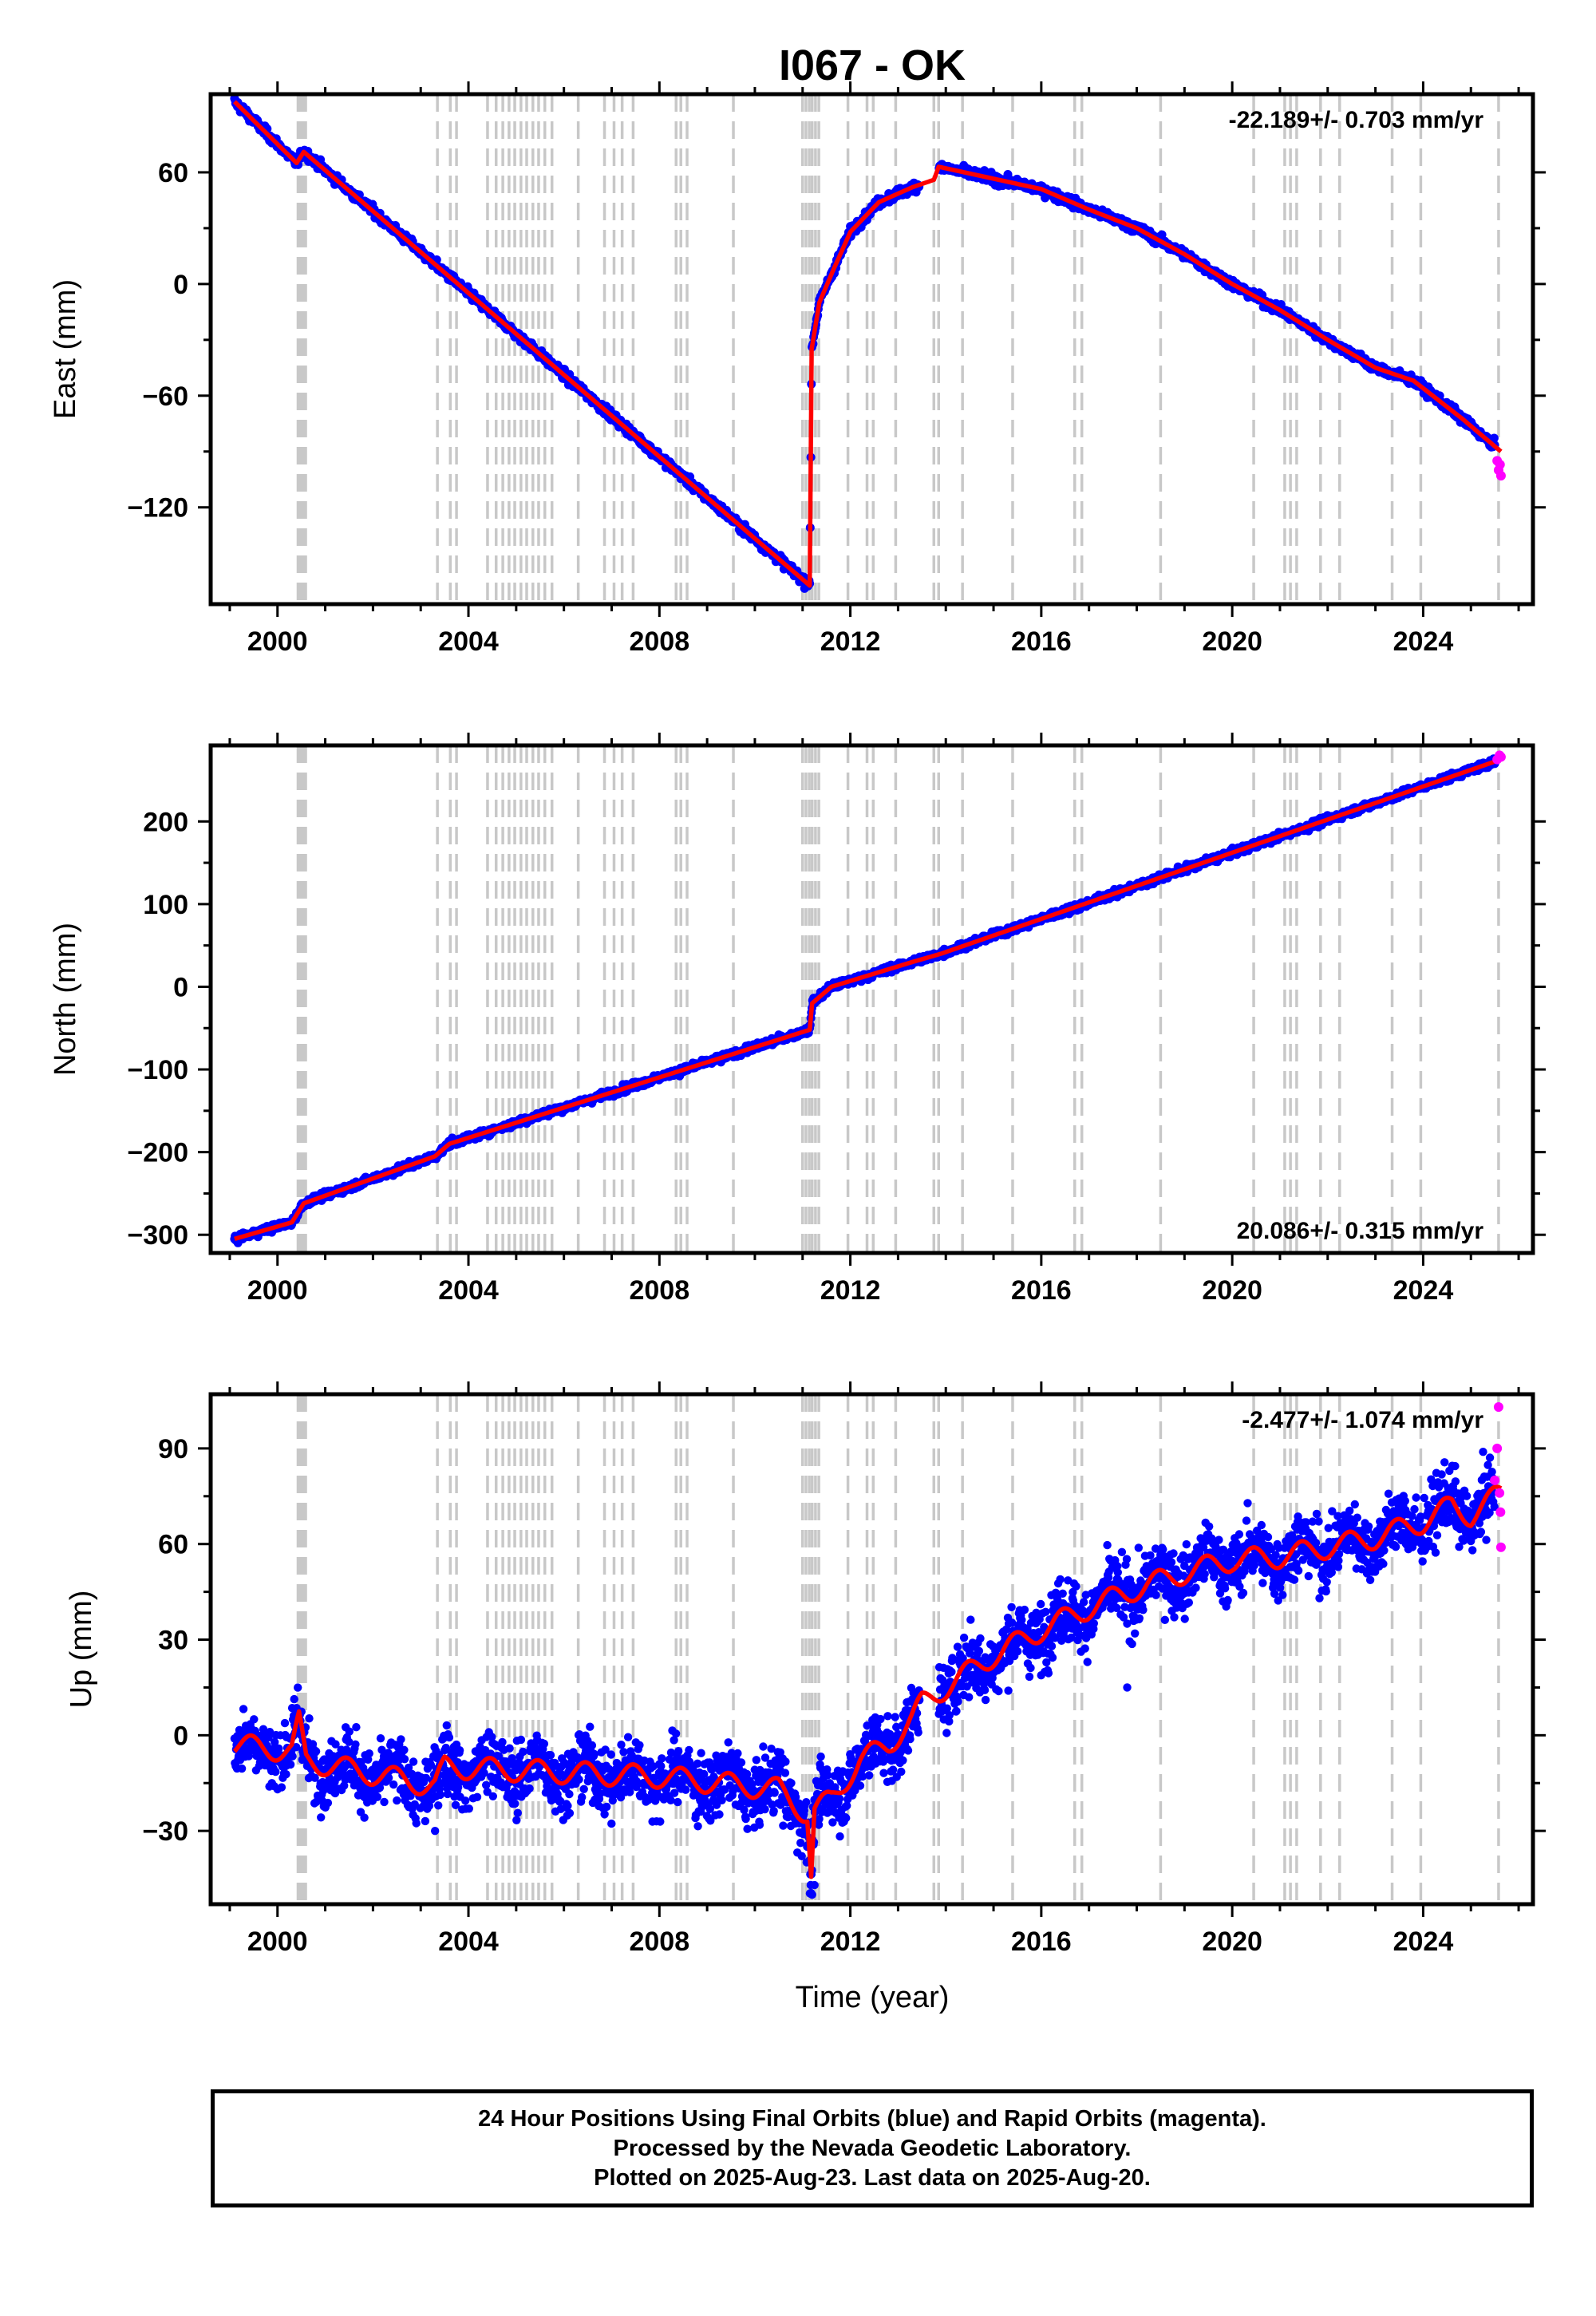 This screenshot has height=2316, width=1596. Describe the element at coordinates (65, 999) in the screenshot. I see `y-axis-label: North (mm)` at that location.